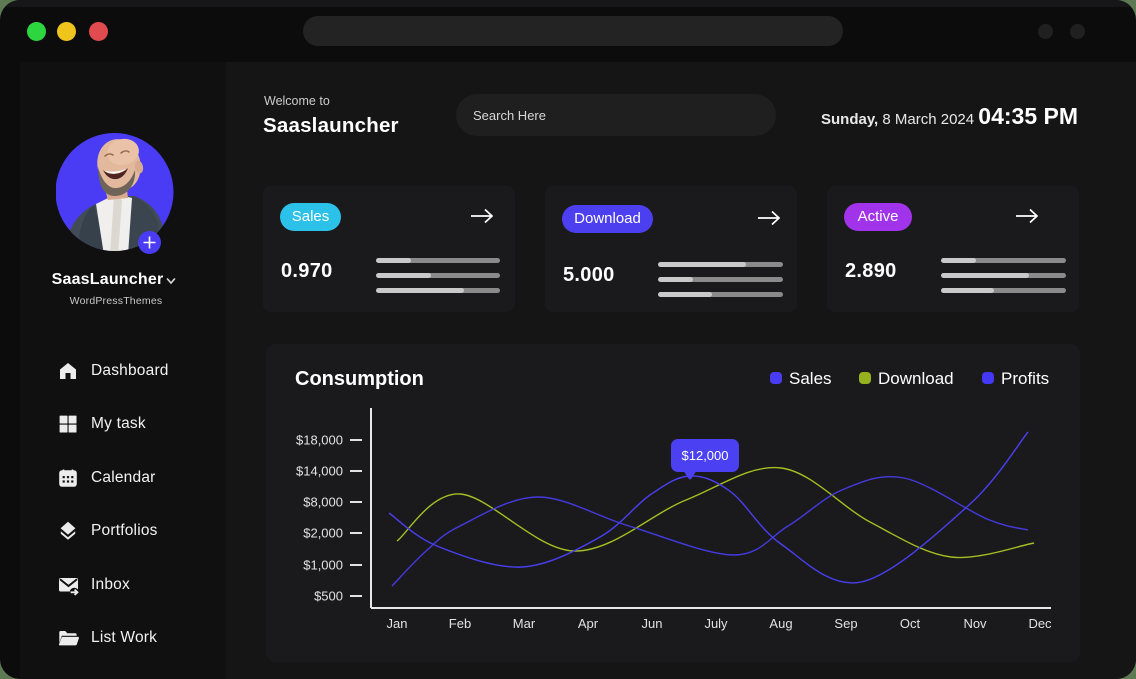 This screenshot has height=679, width=1136. I want to click on svg-text: Sep, so click(845, 623).